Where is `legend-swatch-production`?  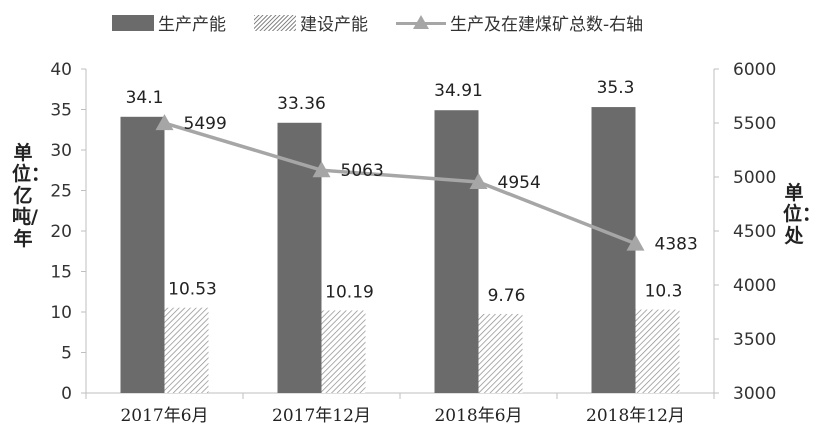 legend-swatch-production is located at coordinates (133, 22).